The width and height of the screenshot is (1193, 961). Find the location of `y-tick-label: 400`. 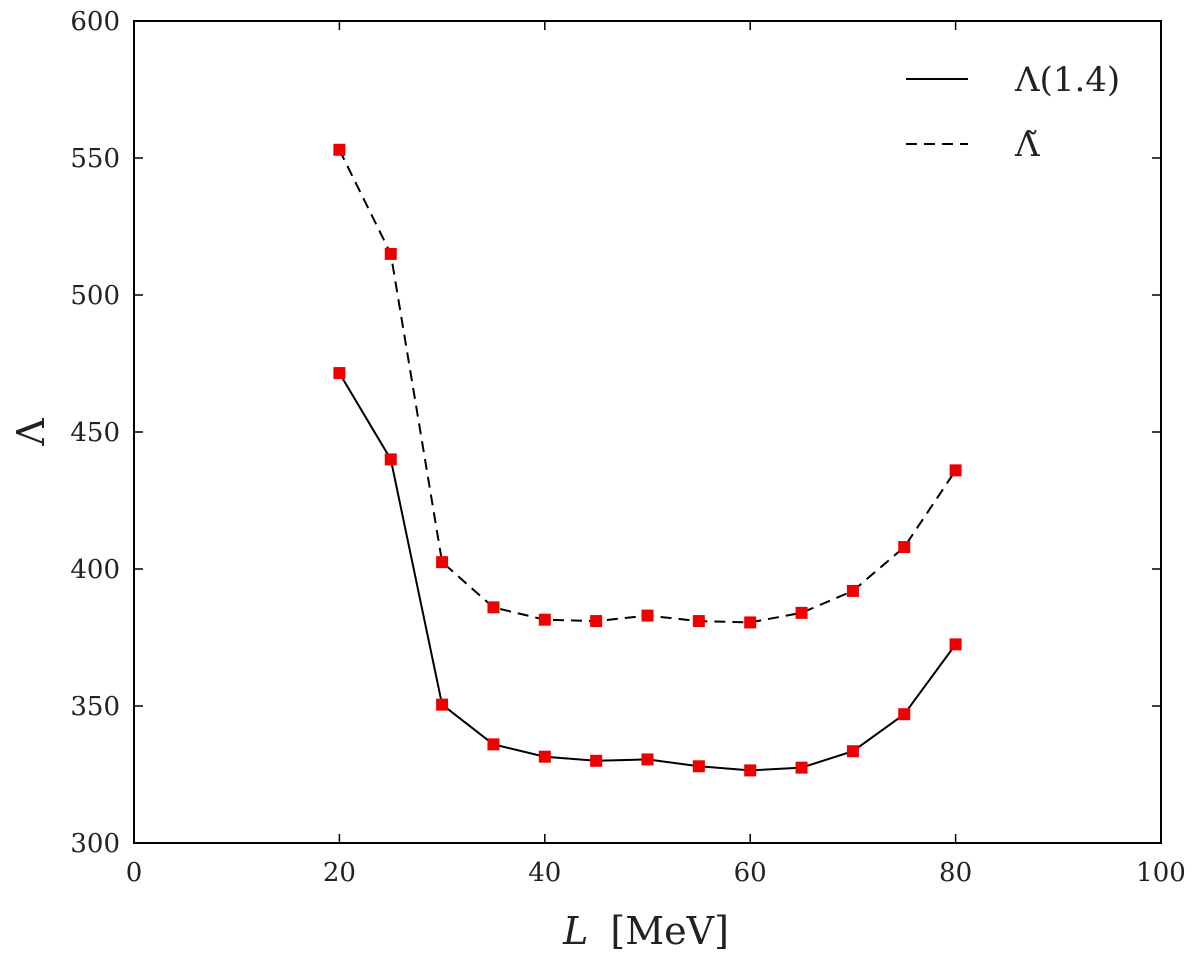

y-tick-label: 400 is located at coordinates (95, 570).